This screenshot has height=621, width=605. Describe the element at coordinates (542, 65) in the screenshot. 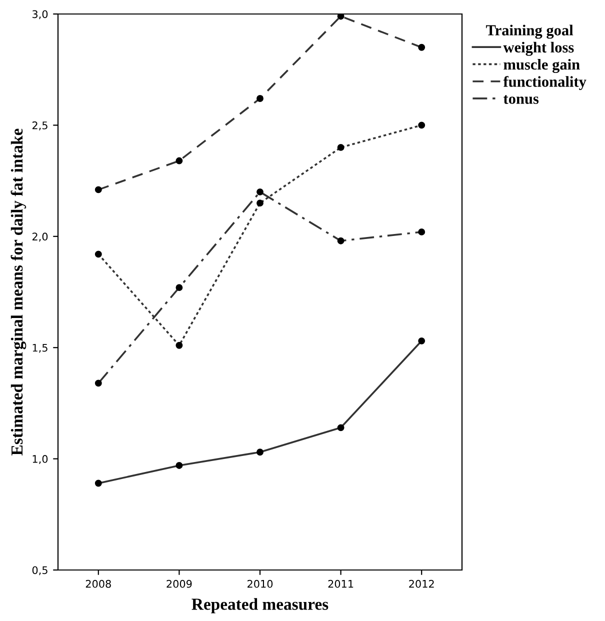

I see `legend-label: muscle gain` at that location.